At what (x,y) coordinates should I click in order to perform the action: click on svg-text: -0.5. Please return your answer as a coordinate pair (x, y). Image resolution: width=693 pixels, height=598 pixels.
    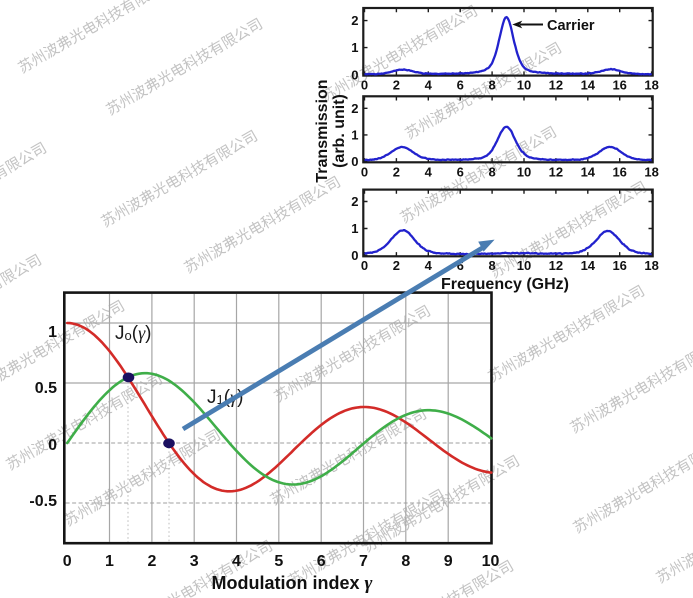
    Looking at the image, I should click on (43, 501).